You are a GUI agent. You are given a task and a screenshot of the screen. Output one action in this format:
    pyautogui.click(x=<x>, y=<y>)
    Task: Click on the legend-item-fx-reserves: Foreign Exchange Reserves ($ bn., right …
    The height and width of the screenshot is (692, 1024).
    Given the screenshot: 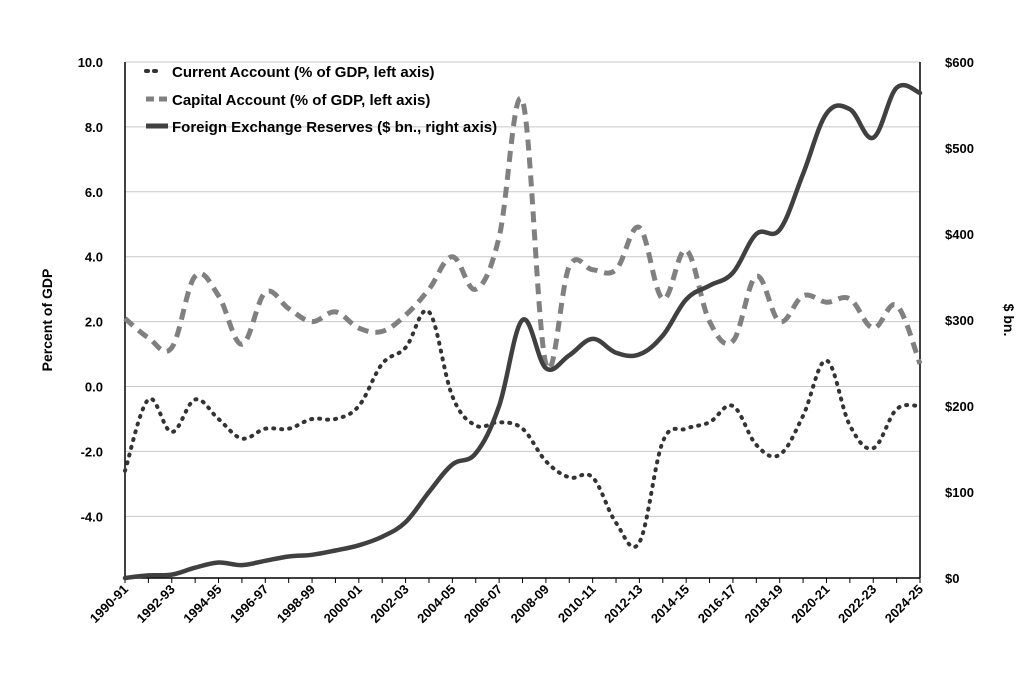 What is the action you would take?
    pyautogui.click(x=321, y=127)
    